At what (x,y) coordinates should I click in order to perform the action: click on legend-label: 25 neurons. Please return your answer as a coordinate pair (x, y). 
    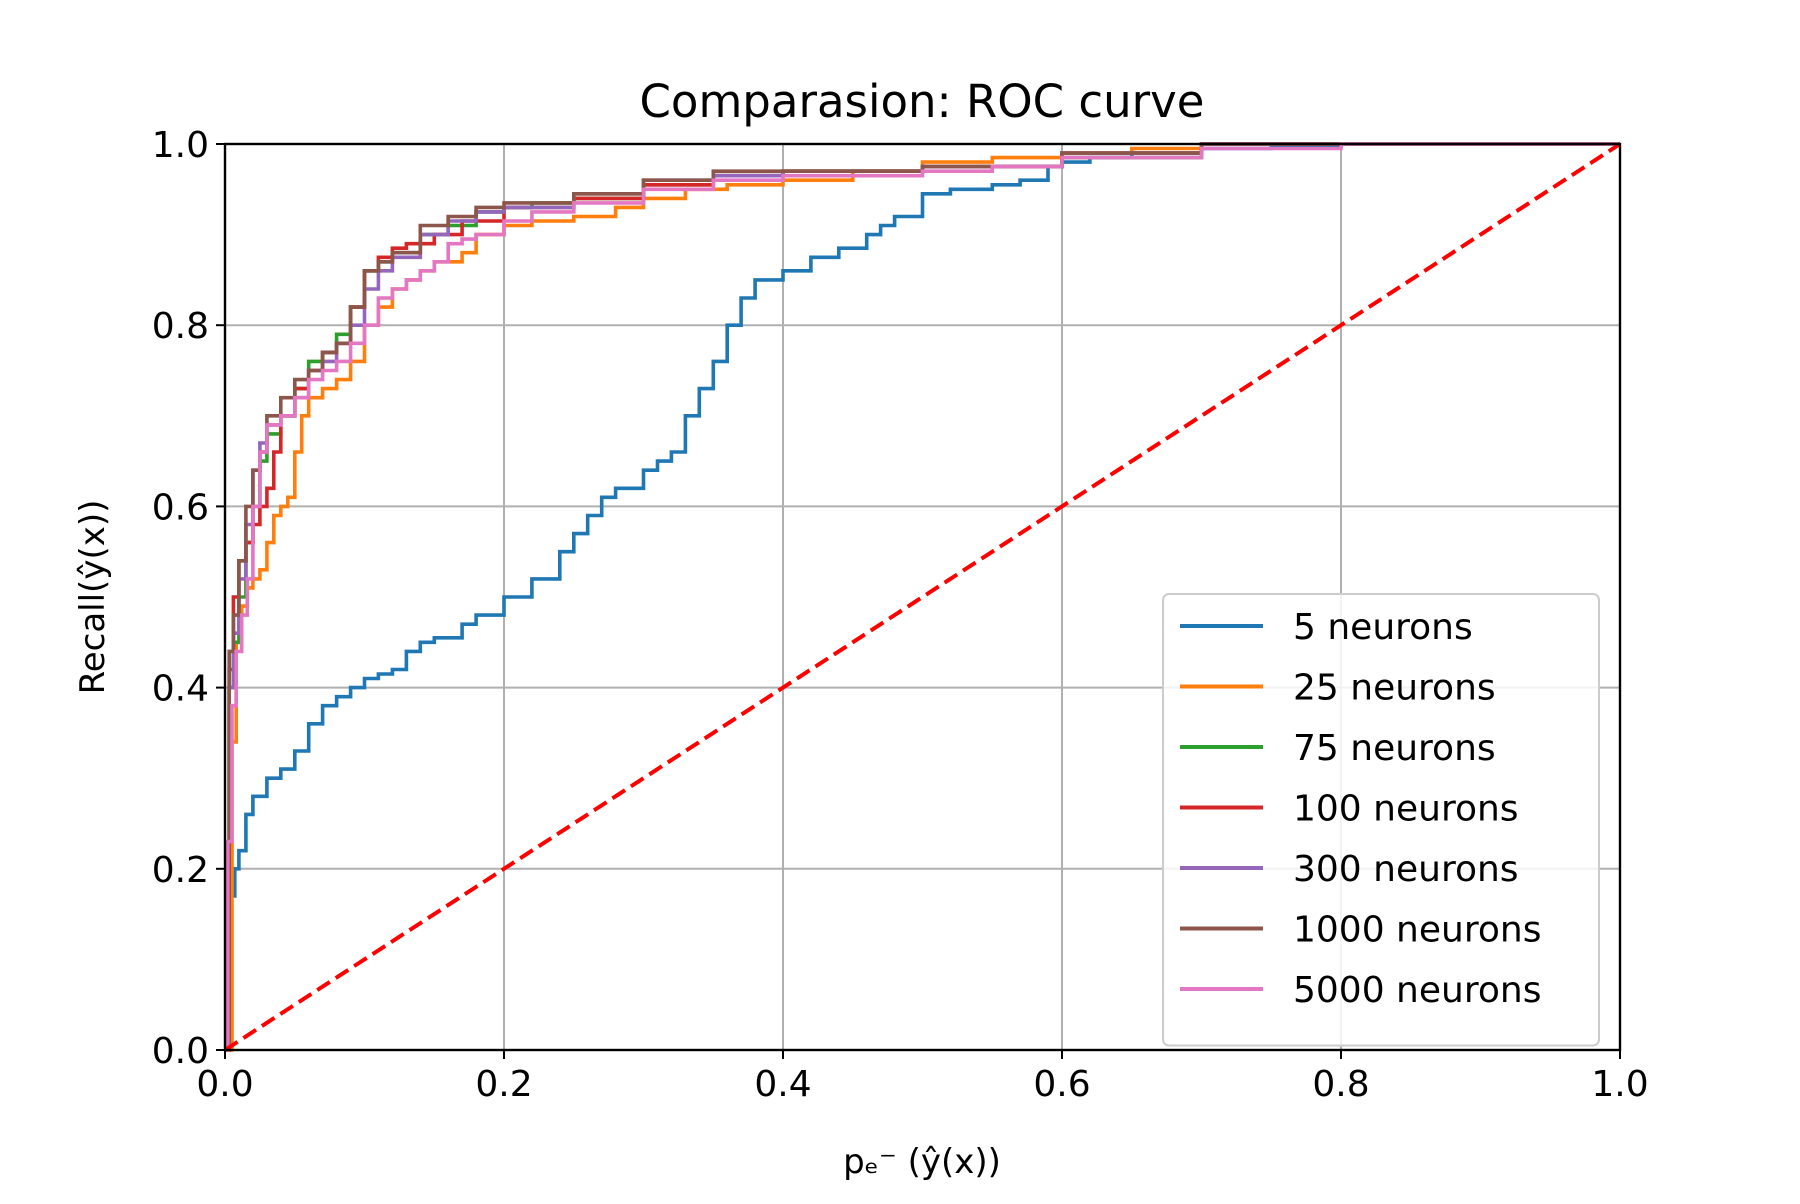
    Looking at the image, I should click on (1394, 688).